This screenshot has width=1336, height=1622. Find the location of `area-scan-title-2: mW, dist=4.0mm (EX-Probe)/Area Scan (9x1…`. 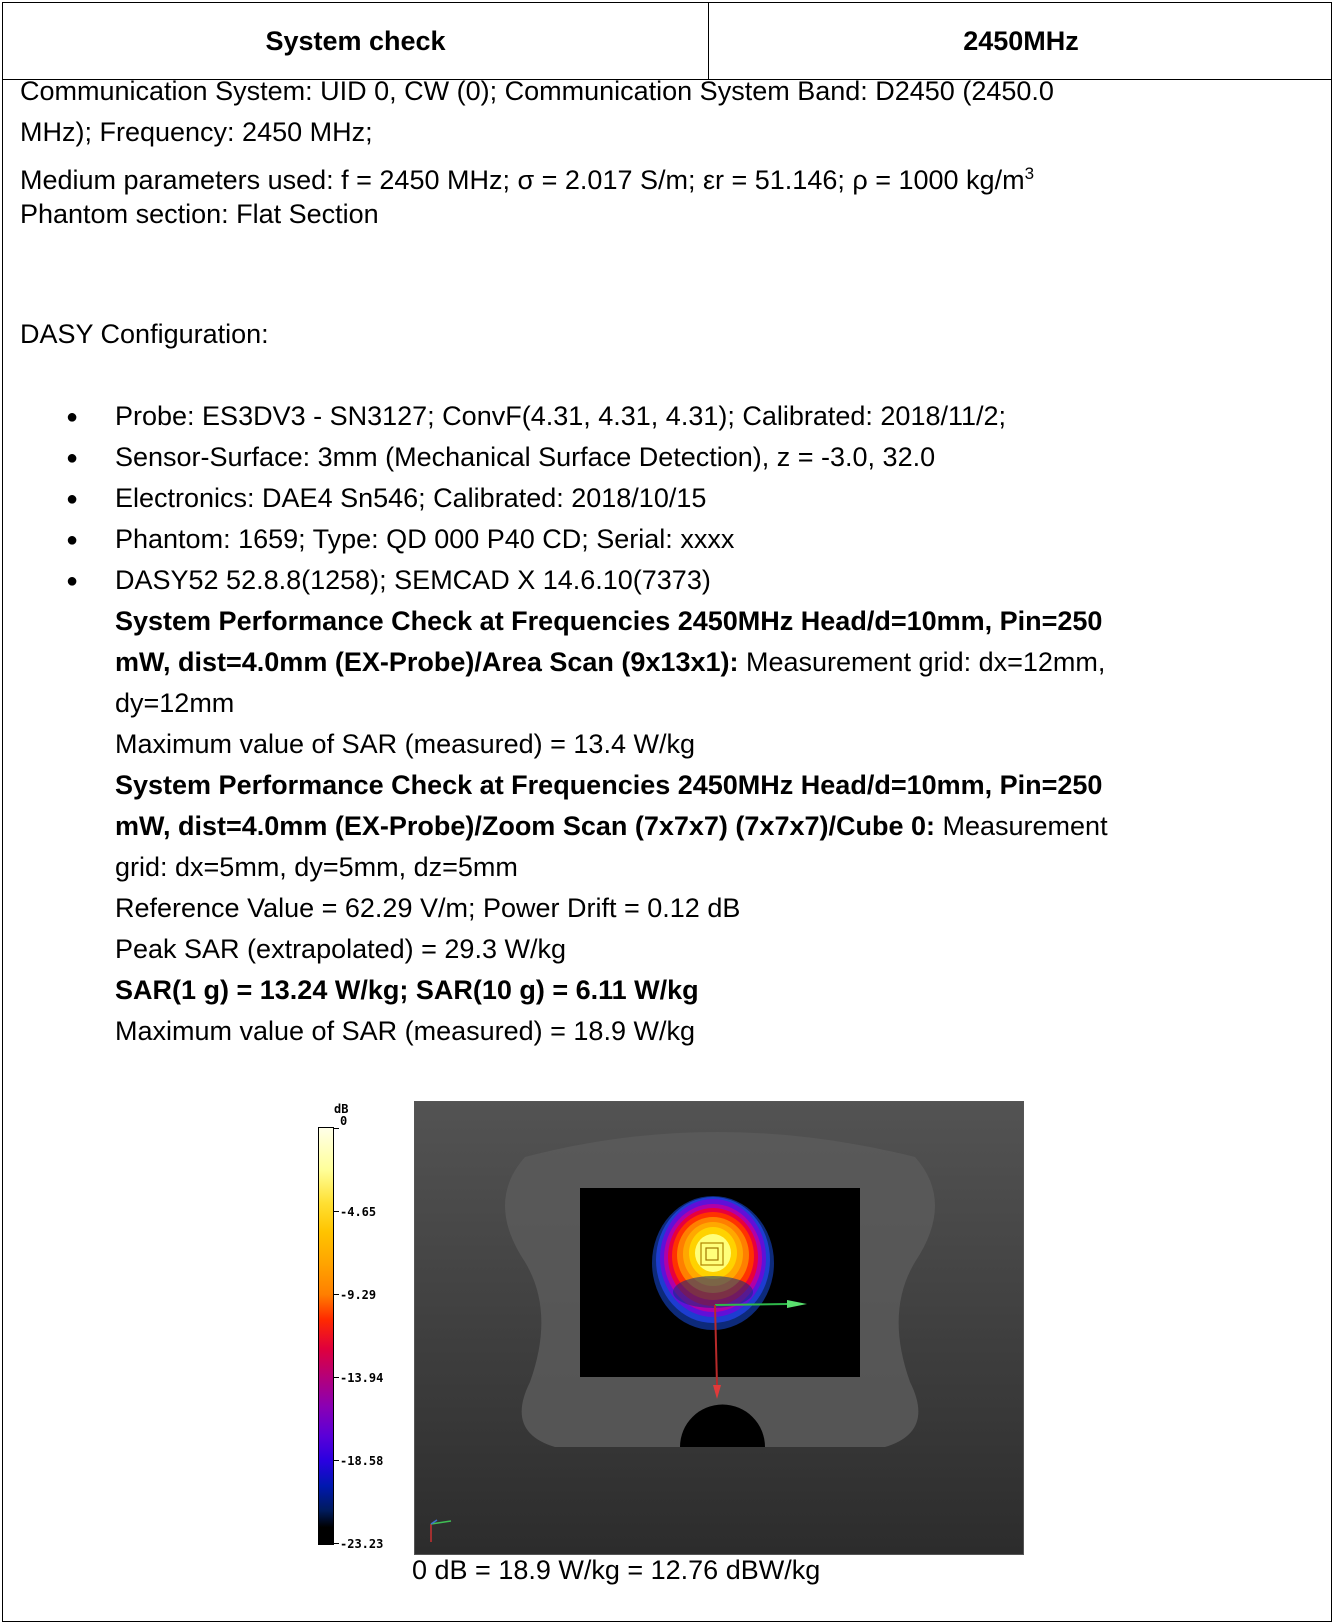

area-scan-title-2: mW, dist=4.0mm (EX-Probe)/Area Scan (9x1… is located at coordinates (610, 662).